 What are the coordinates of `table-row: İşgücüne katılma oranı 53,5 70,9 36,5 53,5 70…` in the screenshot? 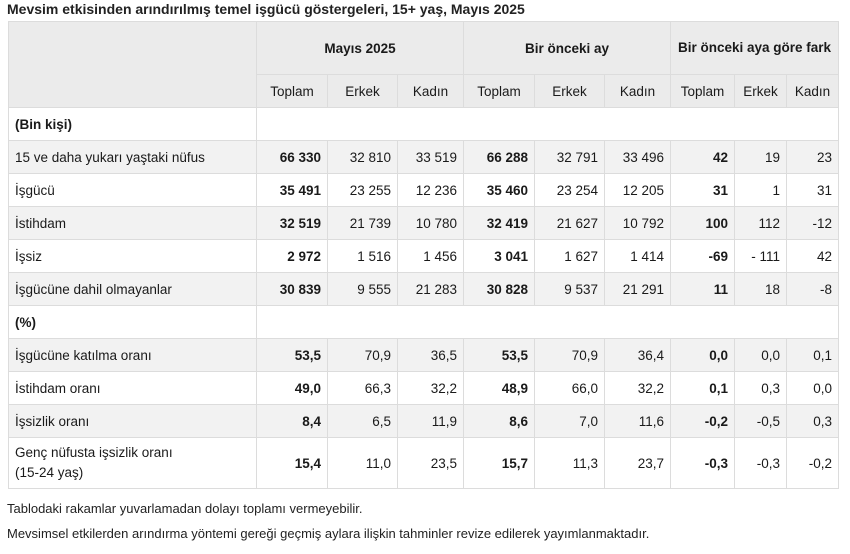 It's located at (424, 355).